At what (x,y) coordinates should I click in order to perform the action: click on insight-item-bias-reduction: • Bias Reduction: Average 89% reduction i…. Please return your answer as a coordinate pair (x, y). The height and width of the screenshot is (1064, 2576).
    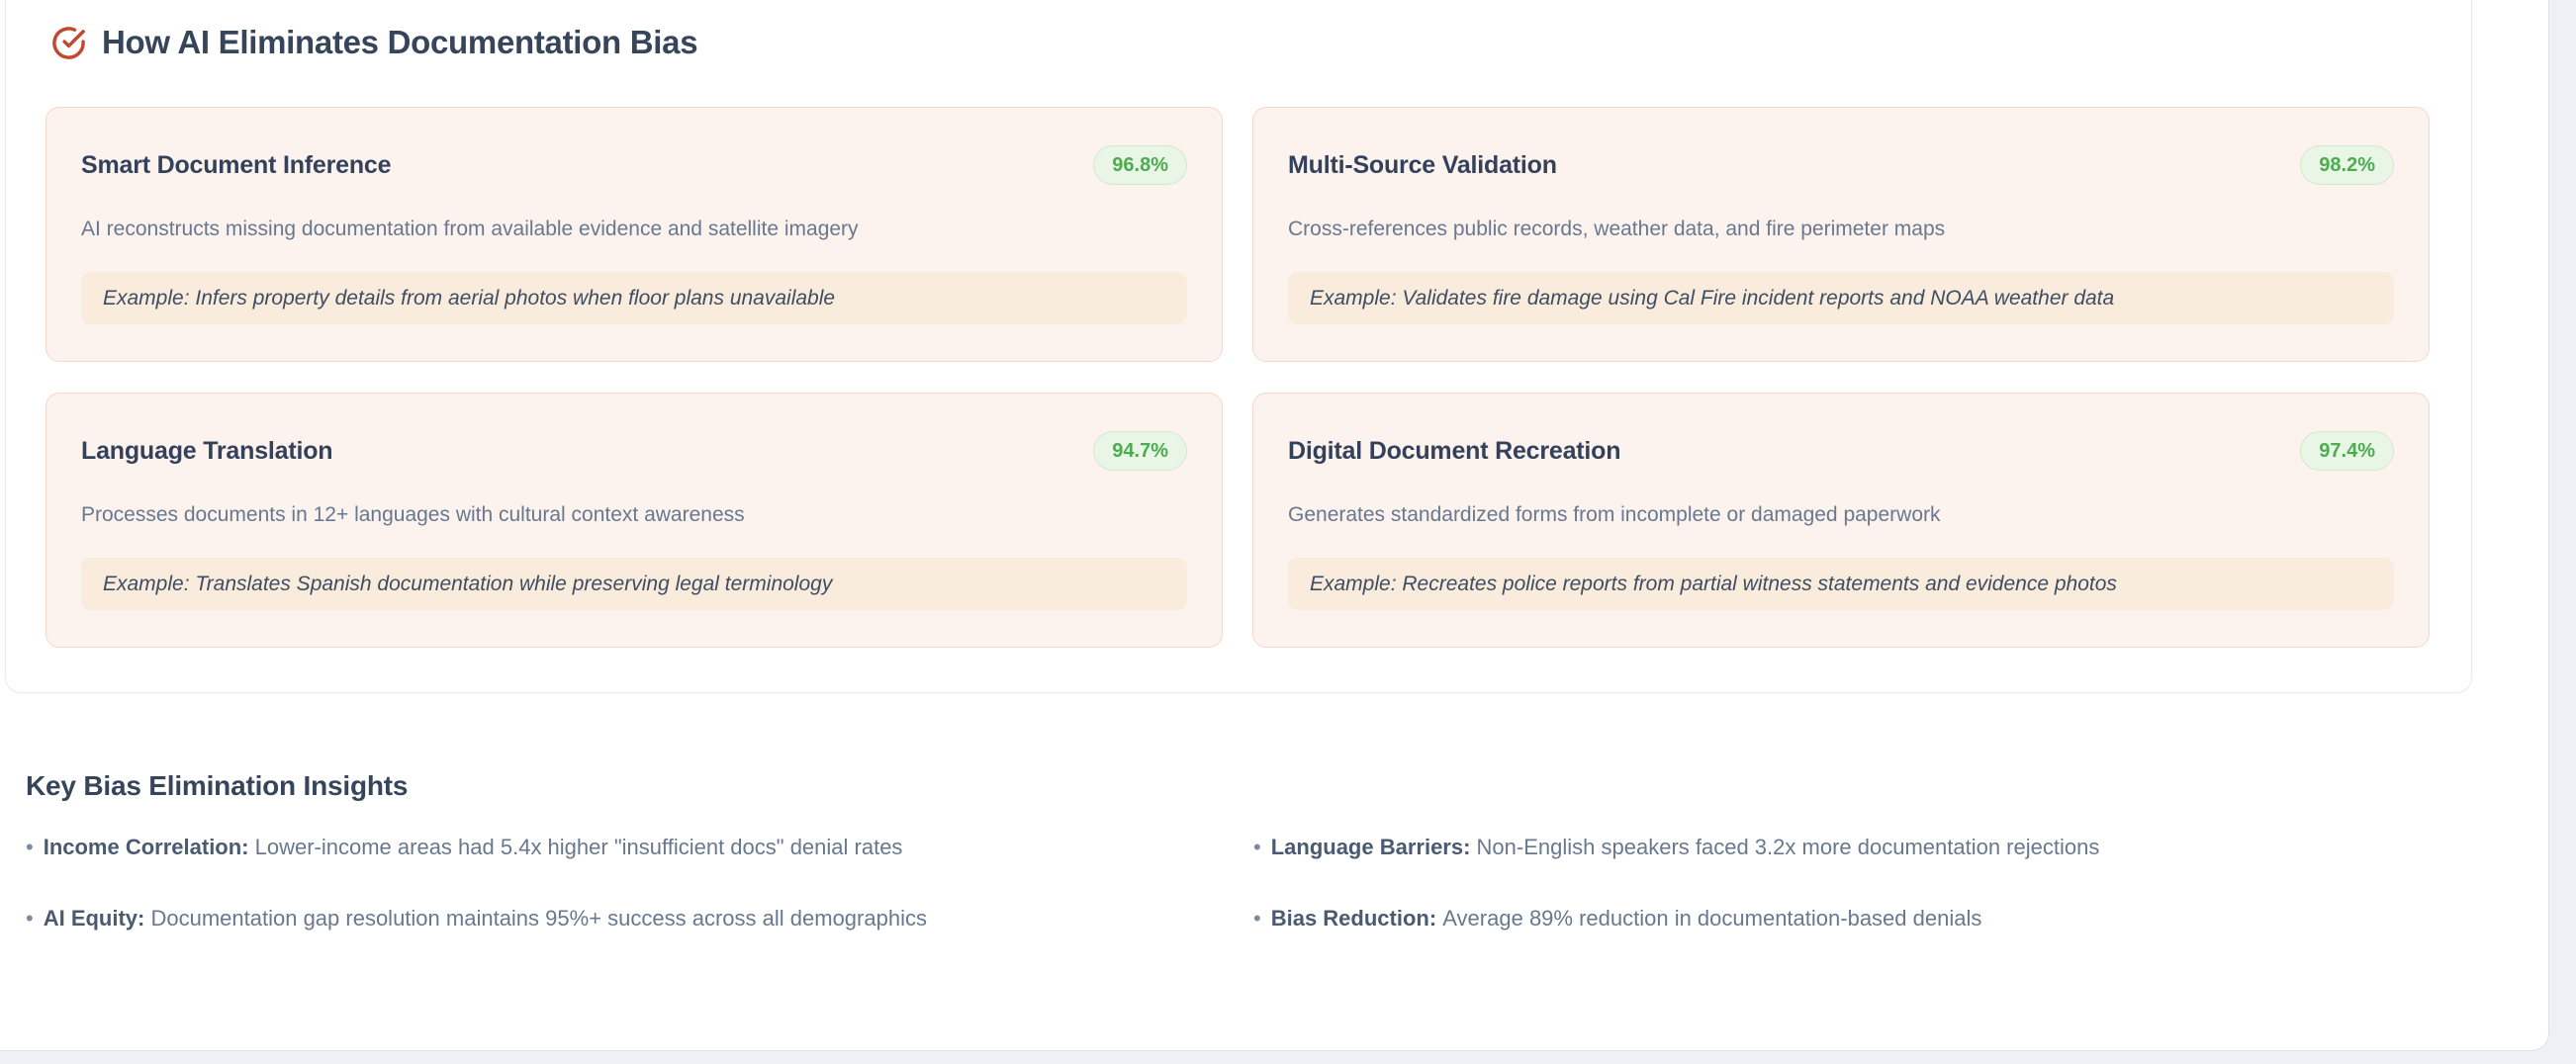
    Looking at the image, I should click on (1861, 918).